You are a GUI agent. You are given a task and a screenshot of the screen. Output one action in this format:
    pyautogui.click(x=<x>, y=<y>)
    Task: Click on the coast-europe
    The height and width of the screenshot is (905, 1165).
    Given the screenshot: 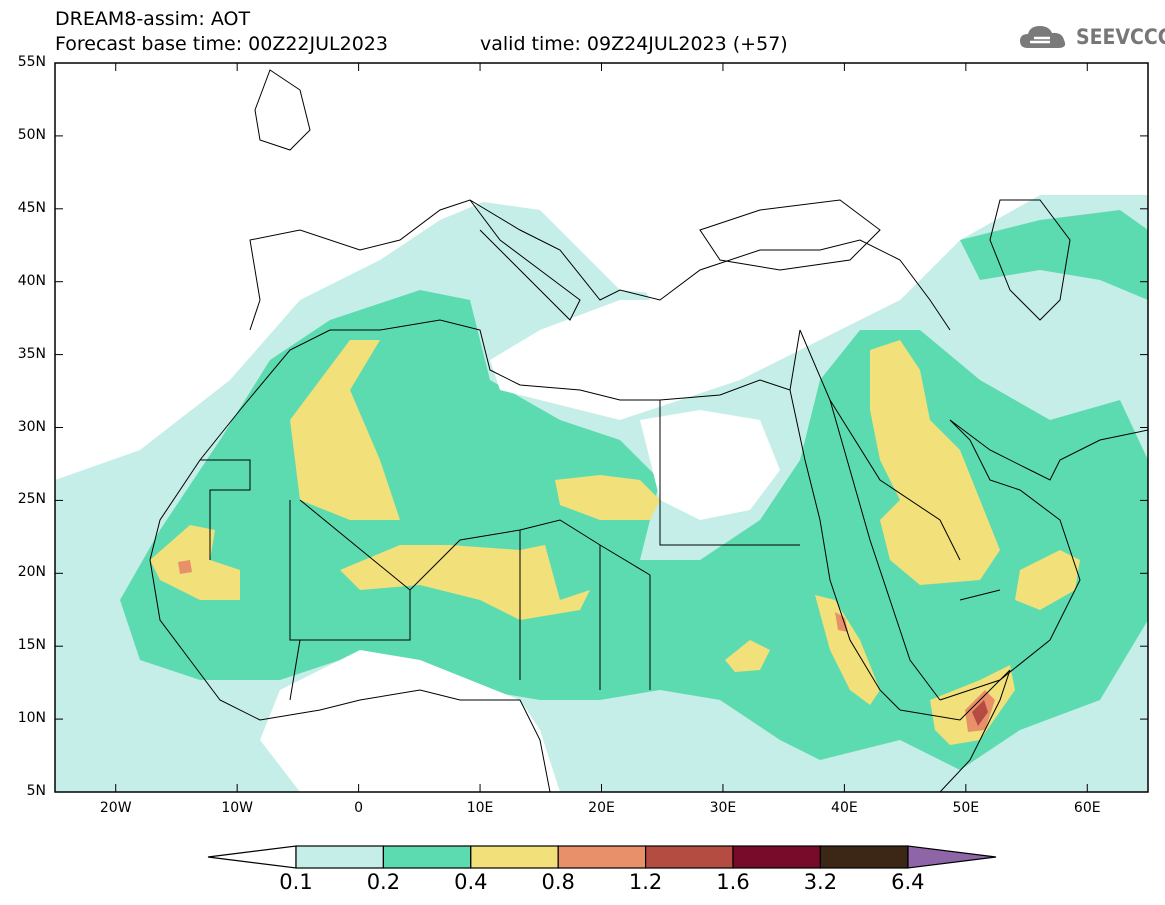 What is the action you would take?
    pyautogui.click(x=600, y=265)
    